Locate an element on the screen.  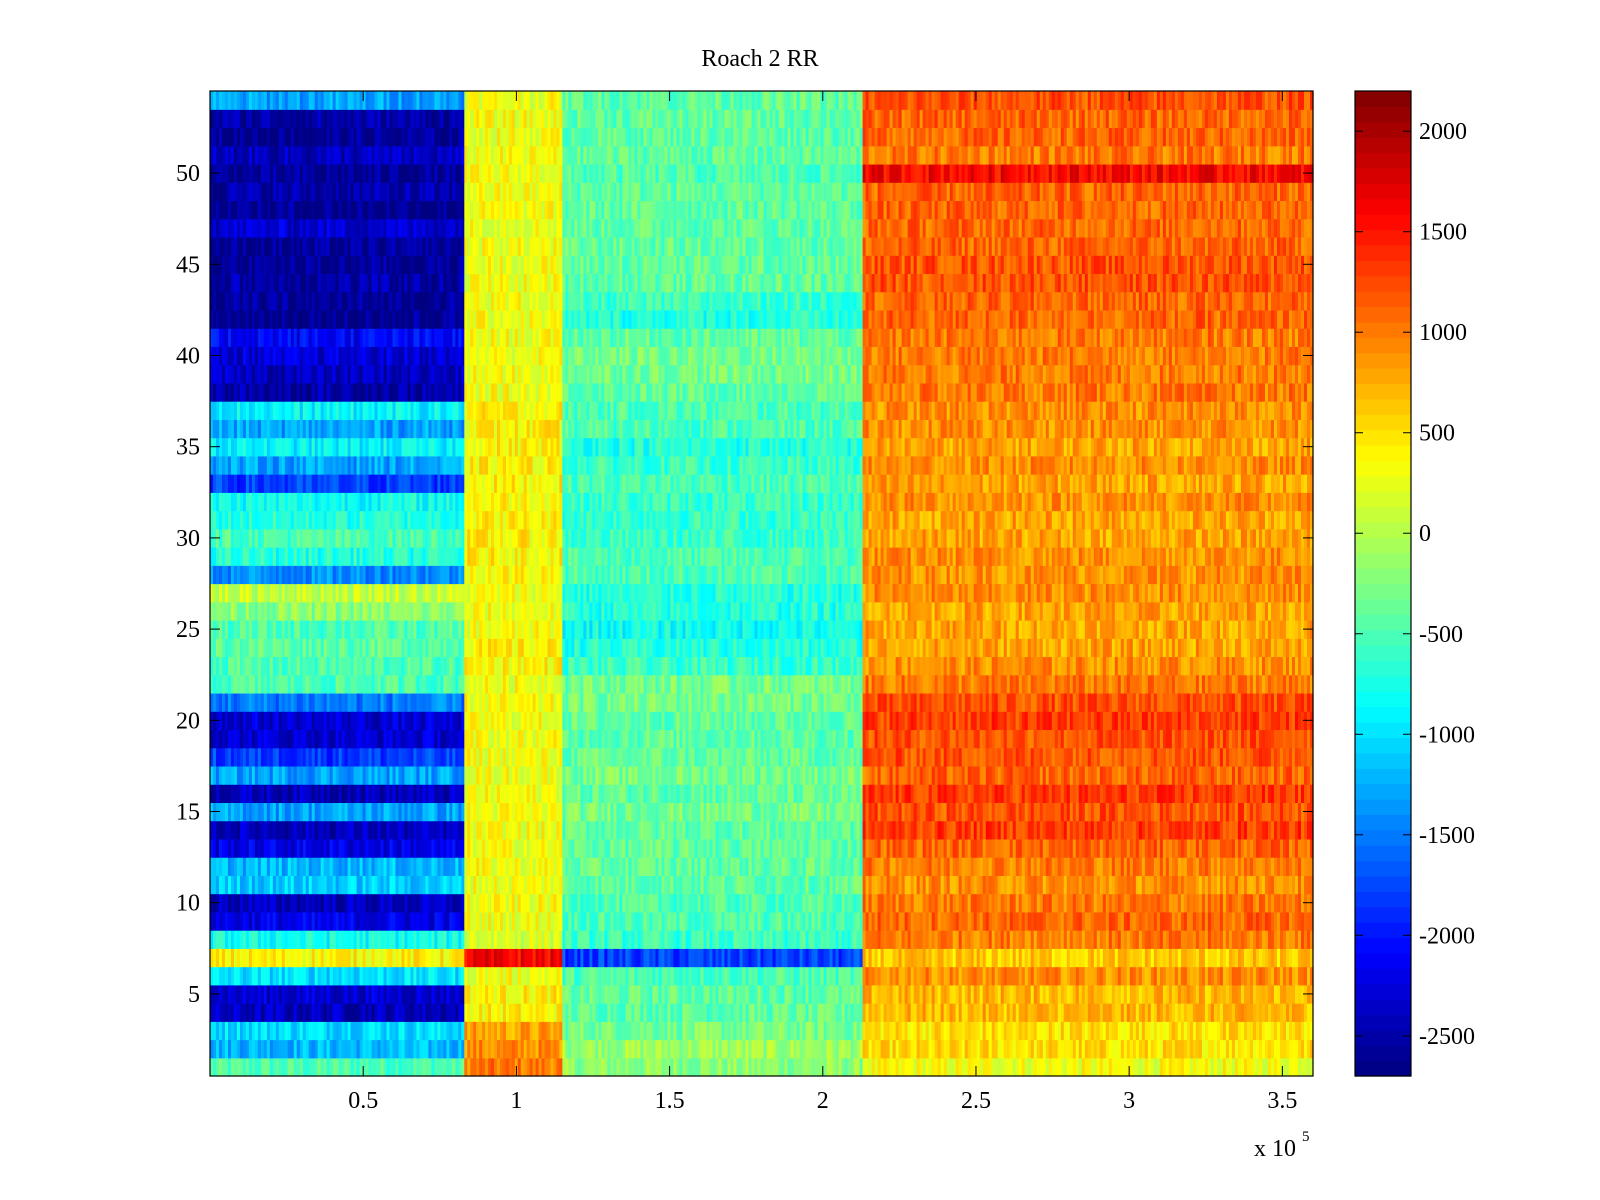
colorbar-tick-label: 500 is located at coordinates (1437, 434).